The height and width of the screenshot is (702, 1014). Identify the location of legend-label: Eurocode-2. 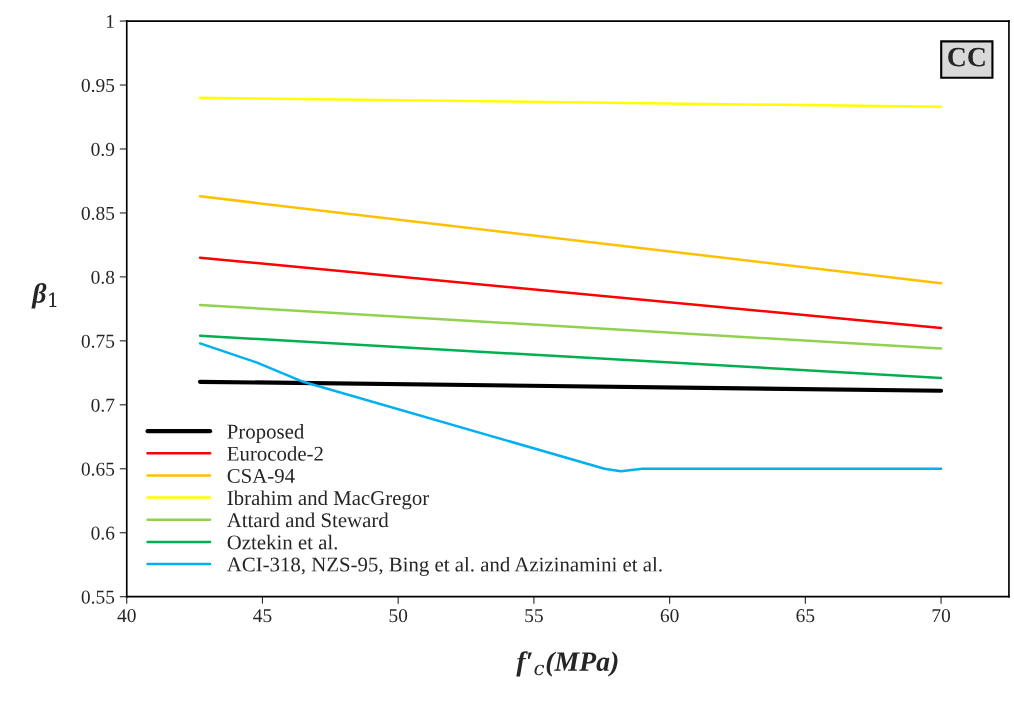
(275, 453).